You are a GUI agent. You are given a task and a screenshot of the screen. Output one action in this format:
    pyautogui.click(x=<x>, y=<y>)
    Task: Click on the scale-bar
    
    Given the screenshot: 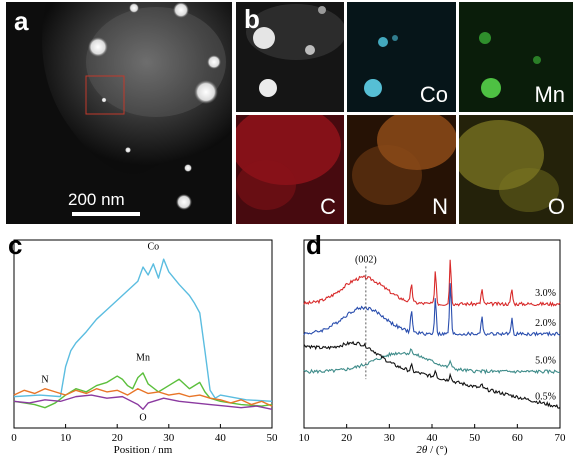 What is the action you would take?
    pyautogui.click(x=106, y=214)
    